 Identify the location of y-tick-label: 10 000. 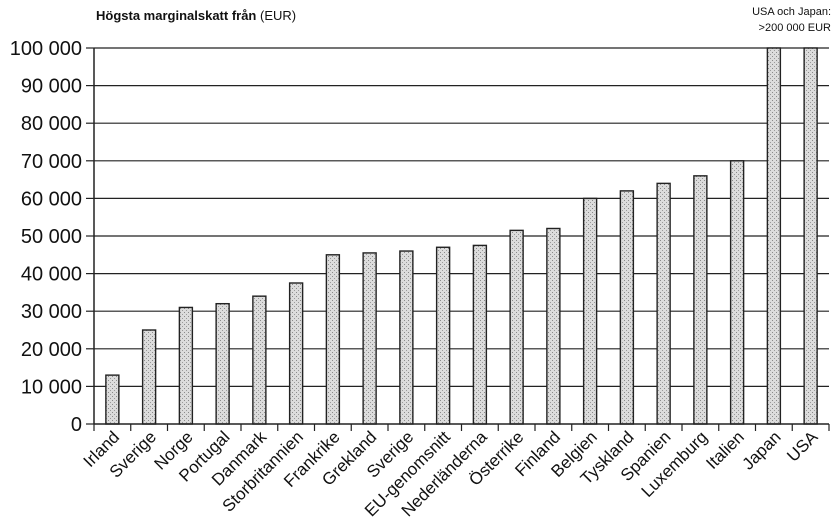
(51, 387).